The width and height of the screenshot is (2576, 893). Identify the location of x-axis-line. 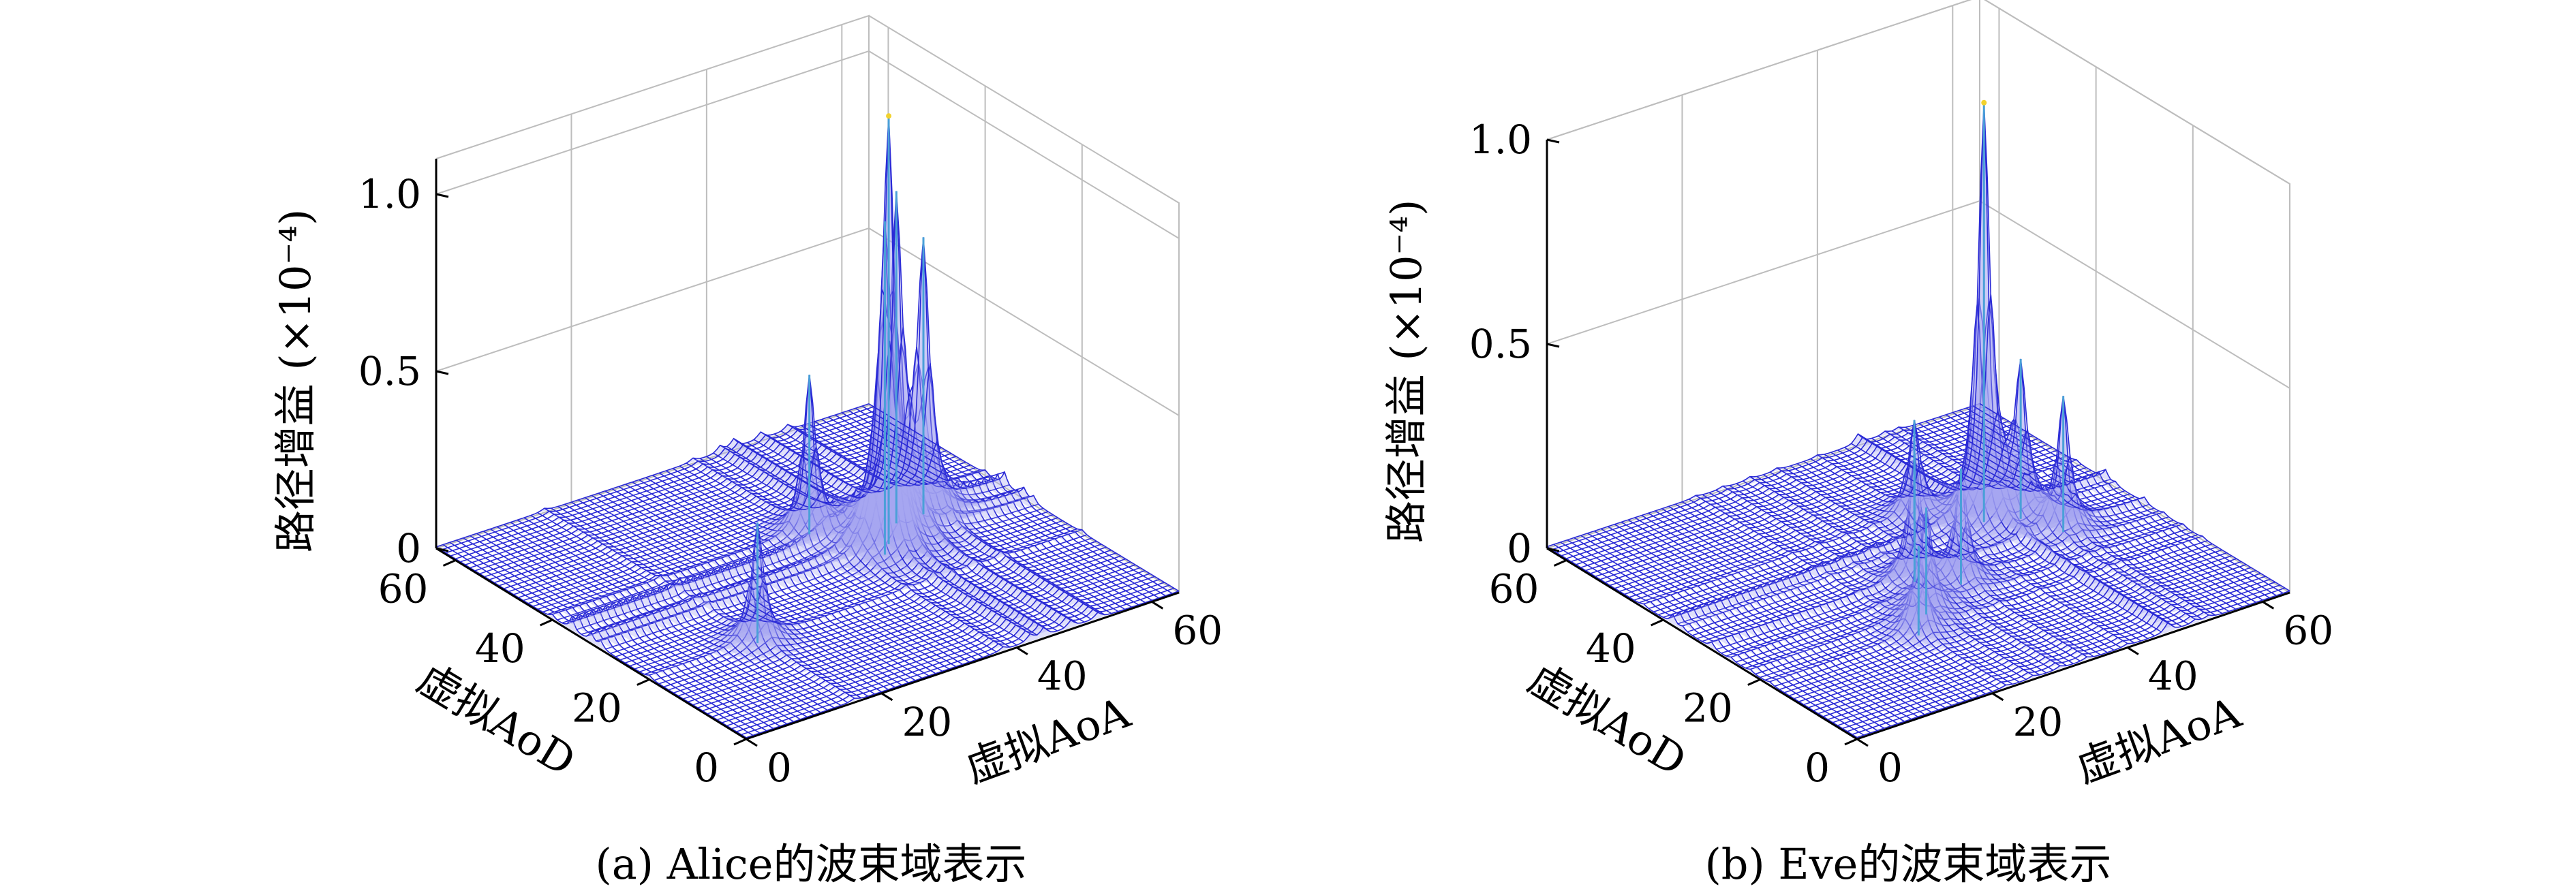
(963, 665).